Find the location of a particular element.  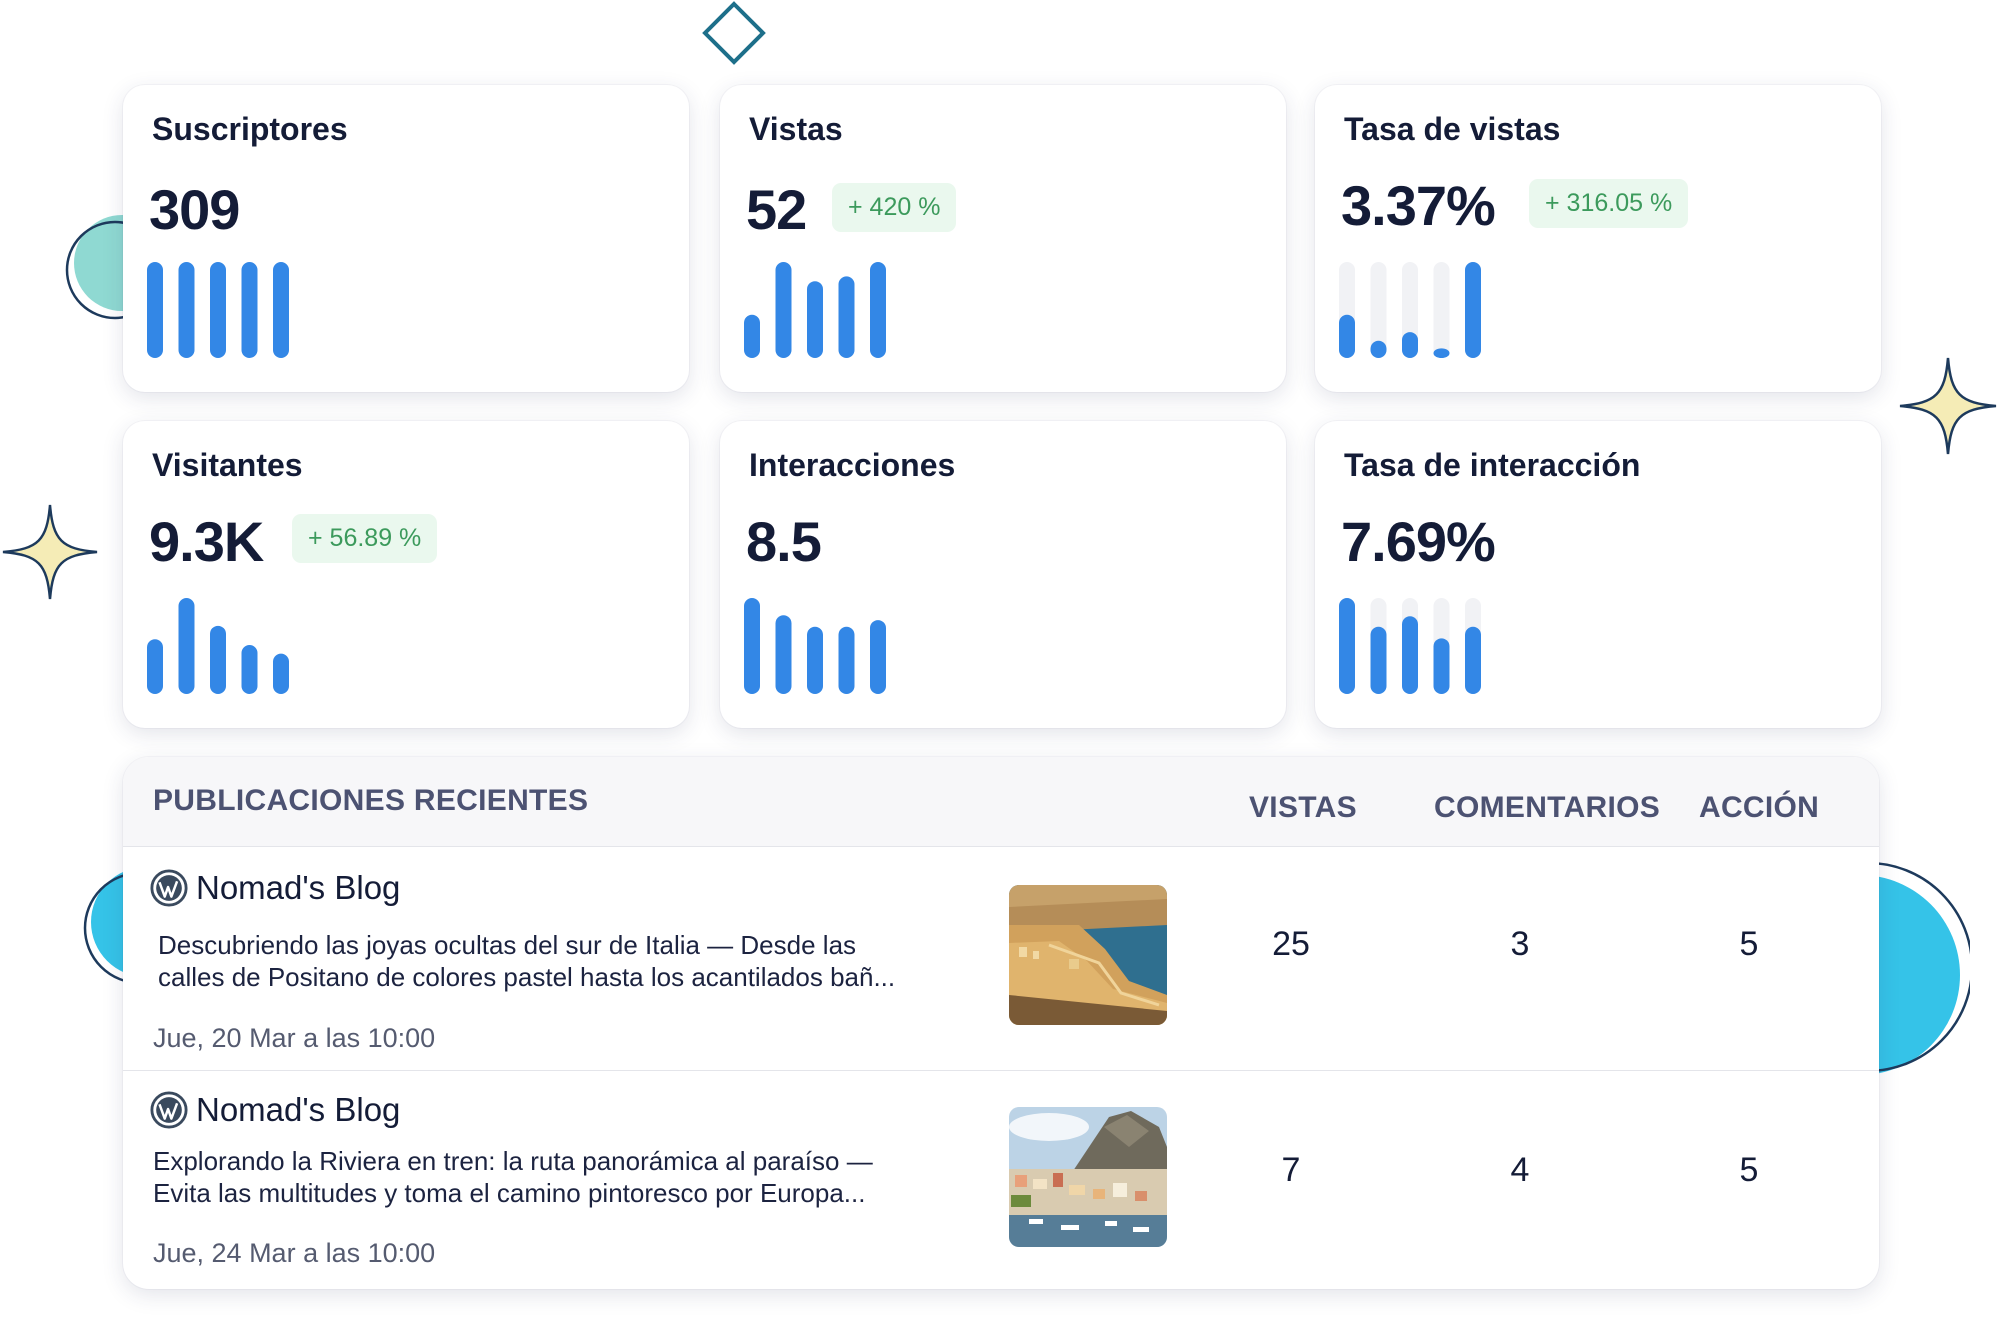

metric-title: Visitantes is located at coordinates (227, 465).